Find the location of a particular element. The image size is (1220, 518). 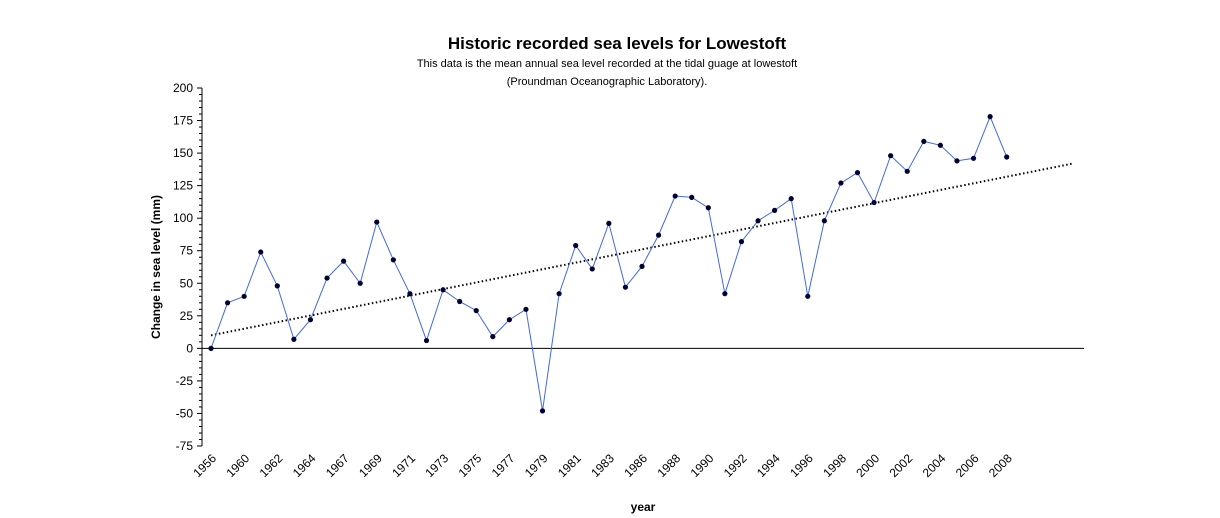

y-tick-label: 125 is located at coordinates (183, 186).